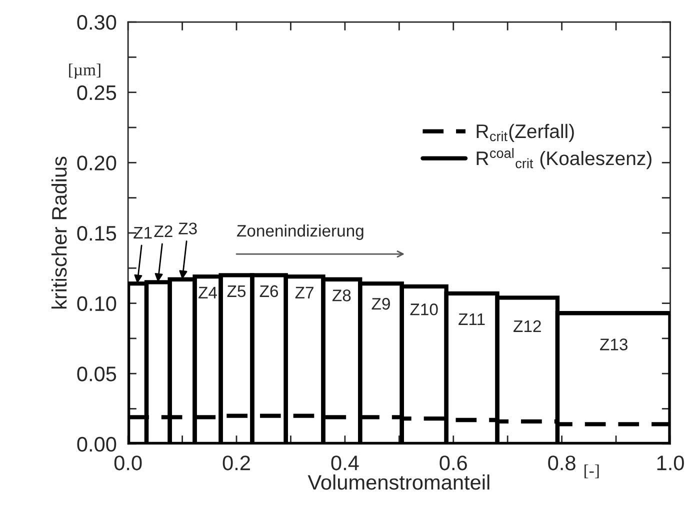 This screenshot has width=696, height=512. What do you see at coordinates (96, 22) in the screenshot?
I see `y-tick-label: 0.30` at bounding box center [96, 22].